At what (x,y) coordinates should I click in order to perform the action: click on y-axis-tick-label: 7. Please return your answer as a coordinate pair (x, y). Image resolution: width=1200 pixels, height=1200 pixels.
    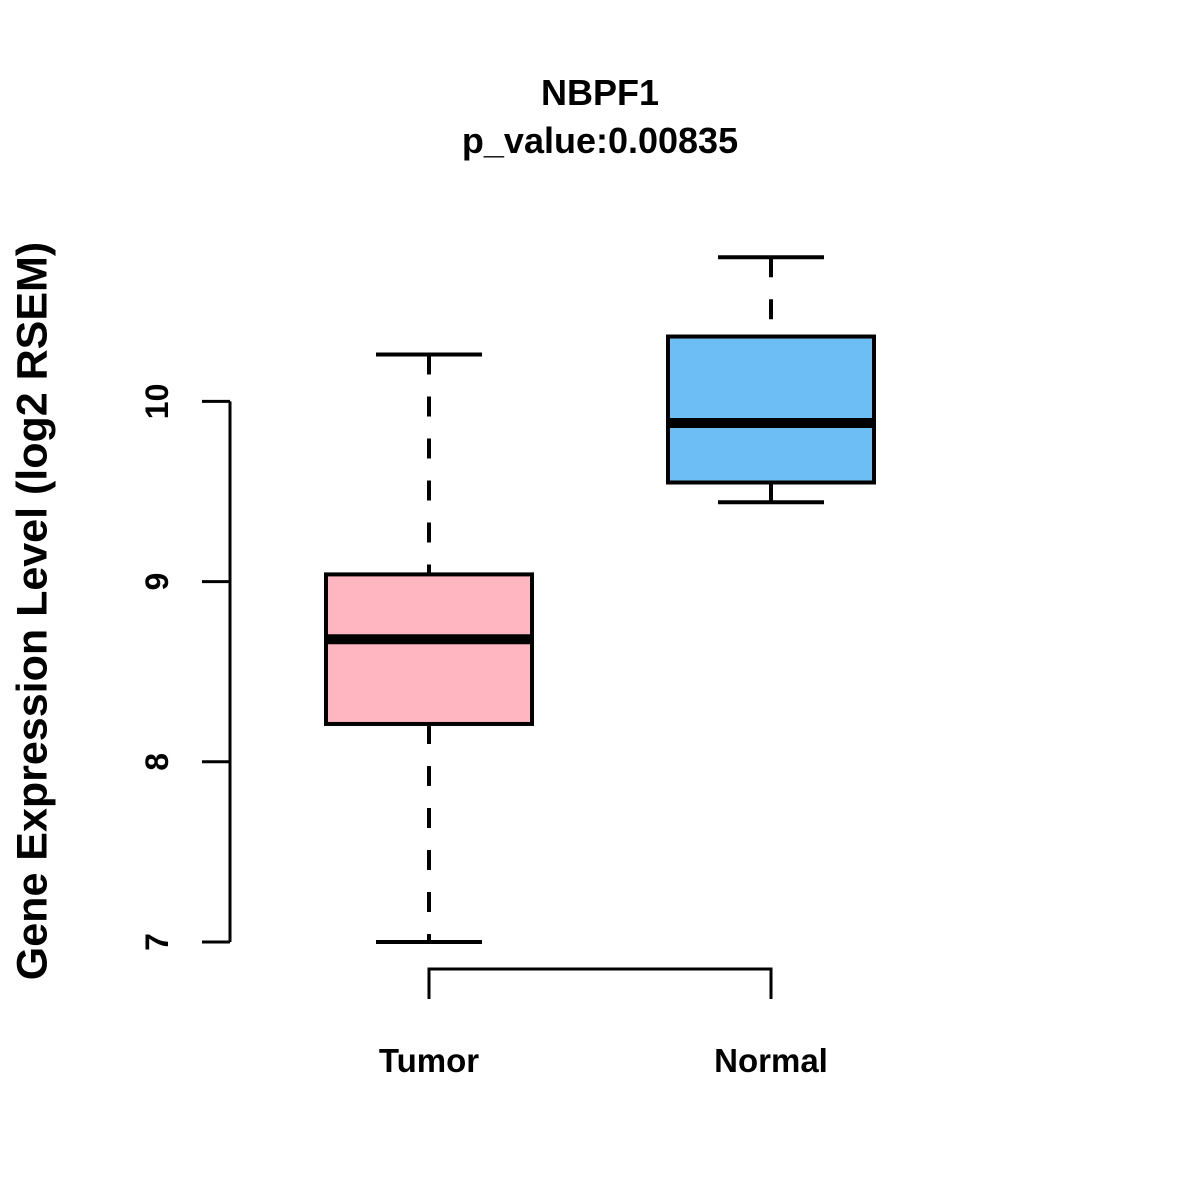
    Looking at the image, I should click on (157, 942).